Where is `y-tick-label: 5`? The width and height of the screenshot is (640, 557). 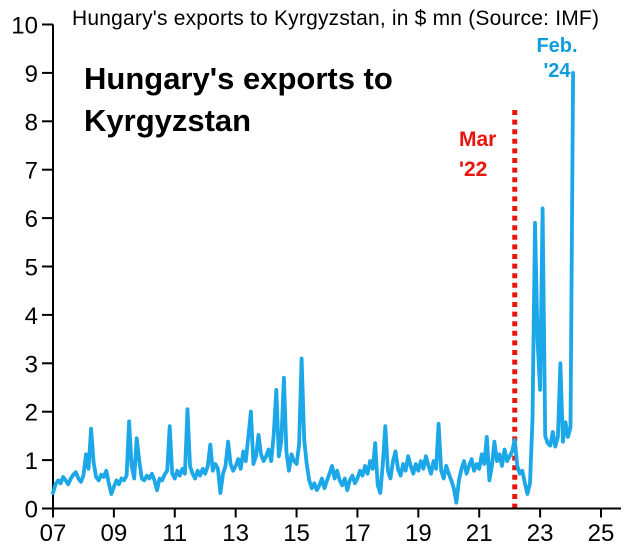
y-tick-label: 5 is located at coordinates (31, 268).